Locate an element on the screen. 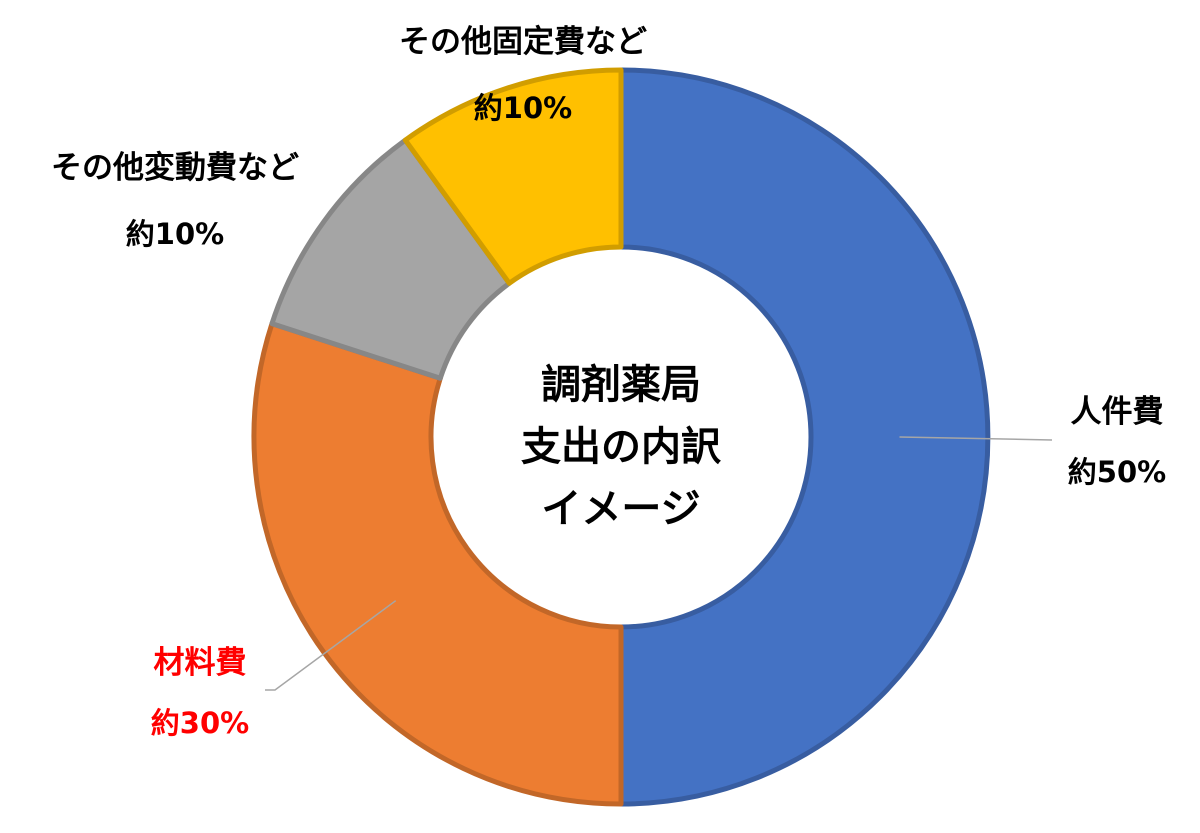  center-text-line-2: 支出の内訳 is located at coordinates (621, 447).